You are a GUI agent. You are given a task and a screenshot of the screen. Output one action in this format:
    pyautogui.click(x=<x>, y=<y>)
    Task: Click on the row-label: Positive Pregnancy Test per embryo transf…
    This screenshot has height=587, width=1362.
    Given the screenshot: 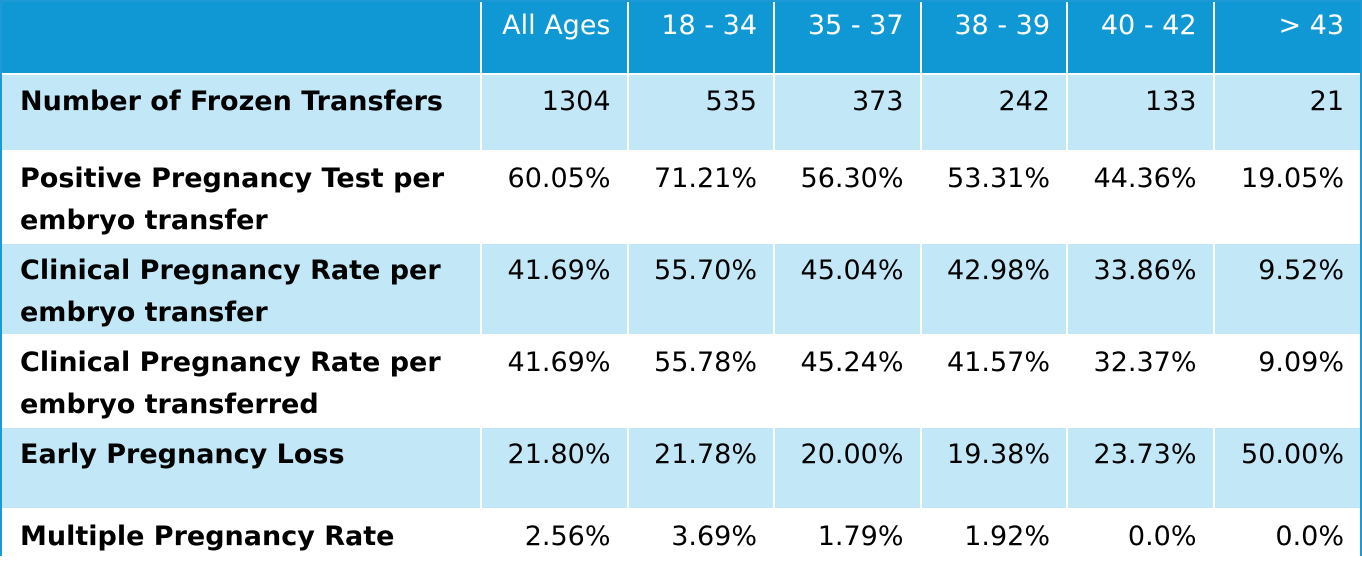 What is the action you would take?
    pyautogui.click(x=241, y=196)
    